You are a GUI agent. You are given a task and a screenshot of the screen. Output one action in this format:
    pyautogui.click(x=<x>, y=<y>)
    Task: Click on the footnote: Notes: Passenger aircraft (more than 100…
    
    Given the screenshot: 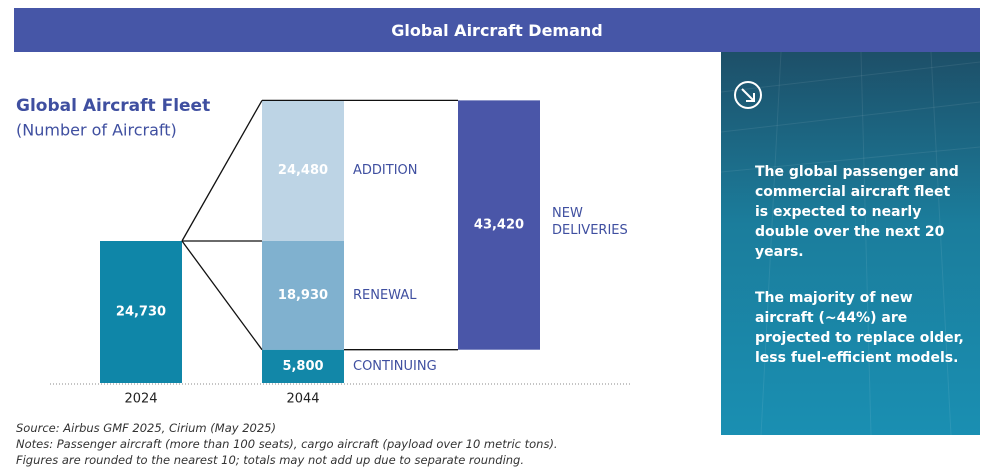 What is the action you would take?
    pyautogui.click(x=287, y=444)
    